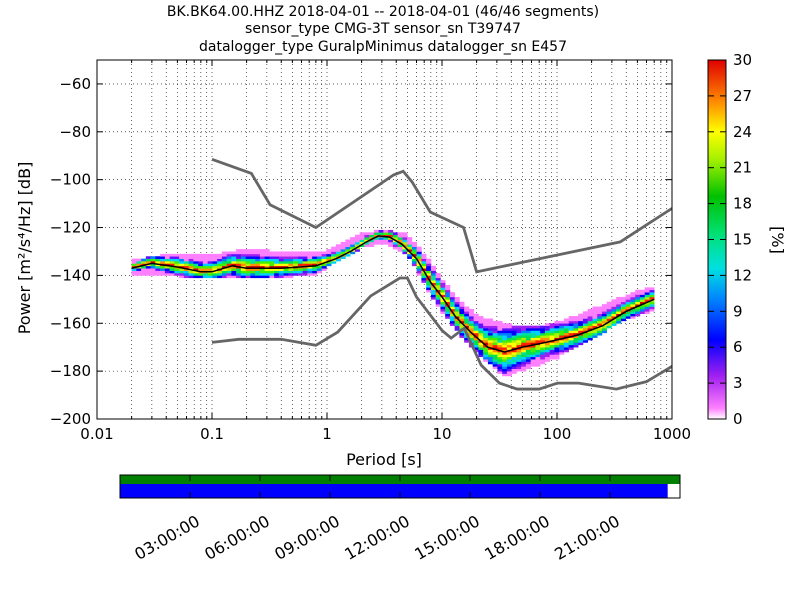 This screenshot has width=800, height=604. Describe the element at coordinates (742, 204) in the screenshot. I see `colorbar-tick-label: 18` at that location.